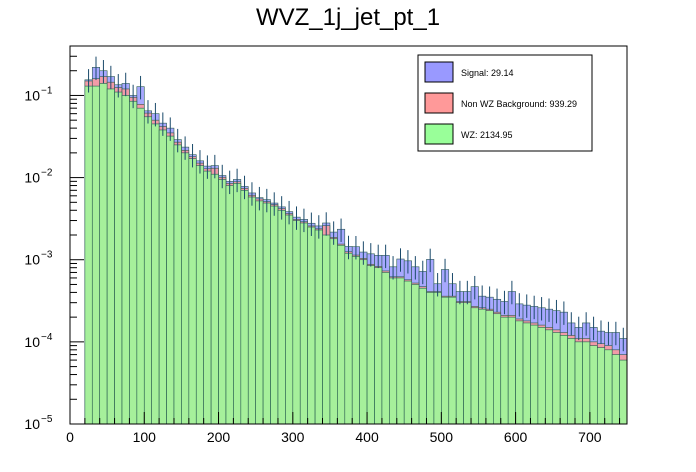  I want to click on legend-label: Non WZ Background: 939.29, so click(519, 104).